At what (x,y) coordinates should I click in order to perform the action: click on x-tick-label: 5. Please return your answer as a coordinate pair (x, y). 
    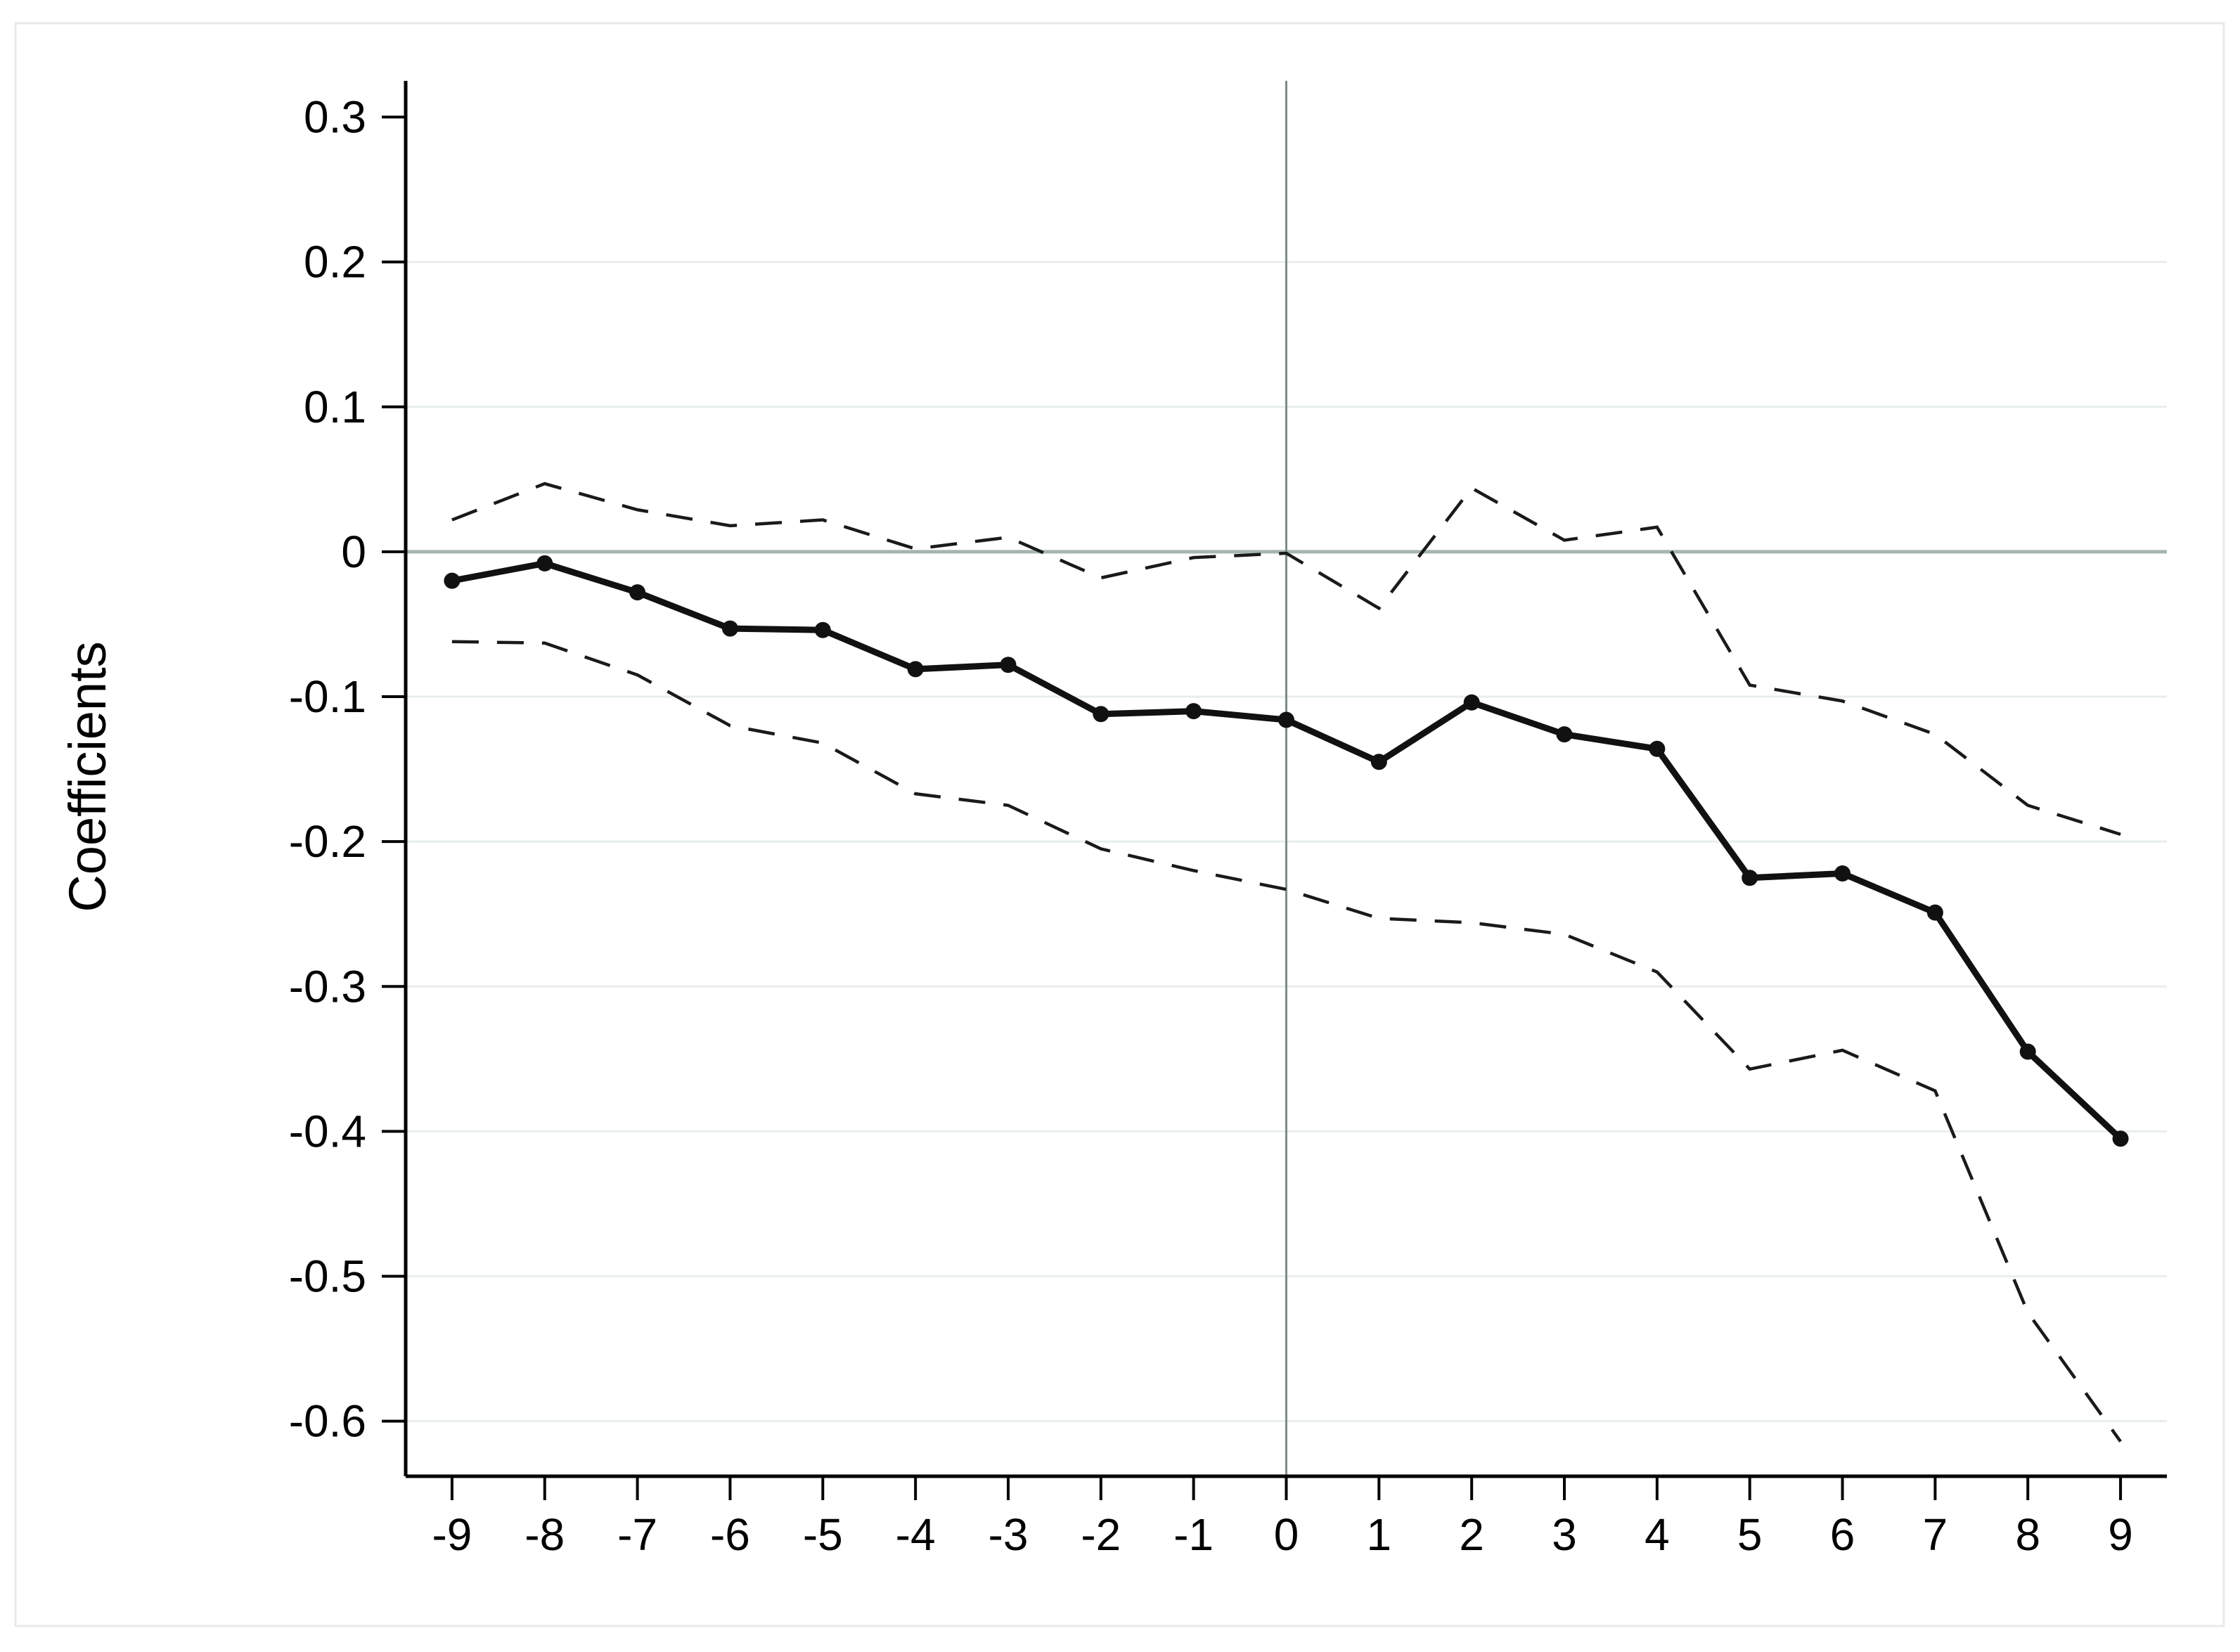
    Looking at the image, I should click on (1750, 1534).